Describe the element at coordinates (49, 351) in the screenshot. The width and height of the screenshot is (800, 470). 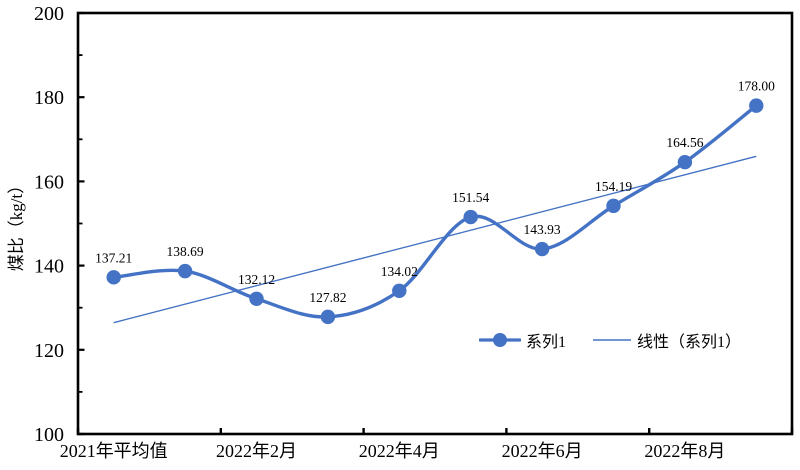
I see `y-tick-label: 120` at that location.